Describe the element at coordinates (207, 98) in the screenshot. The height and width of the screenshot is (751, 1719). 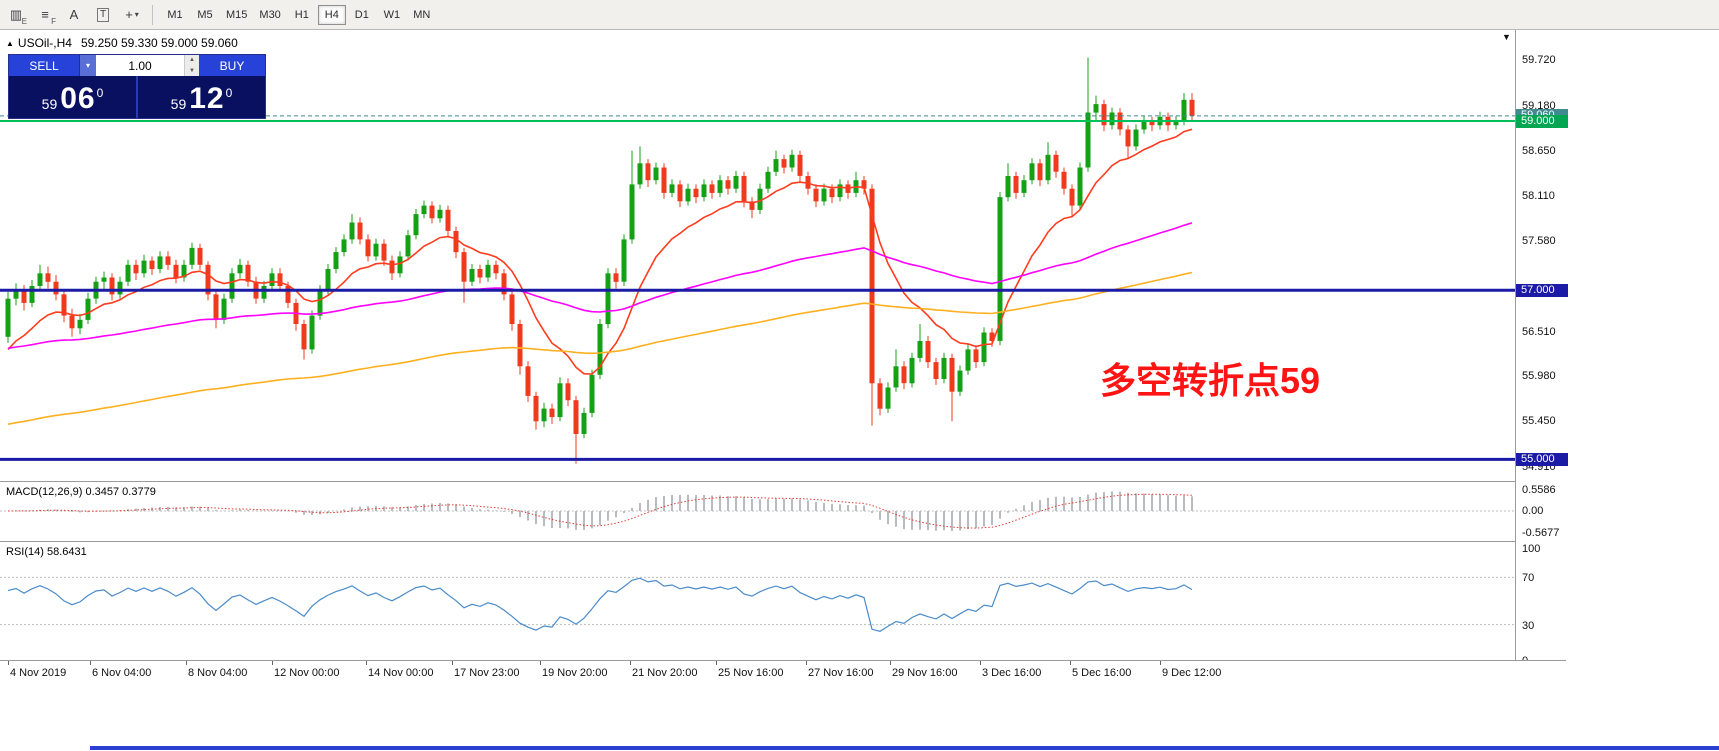
I see `buy-price-main: 12` at that location.